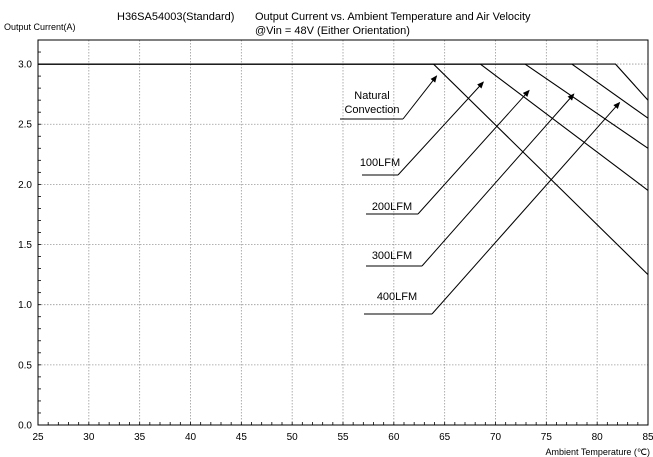 The image size is (653, 457). Describe the element at coordinates (598, 437) in the screenshot. I see `x-tick-label: 80` at that location.